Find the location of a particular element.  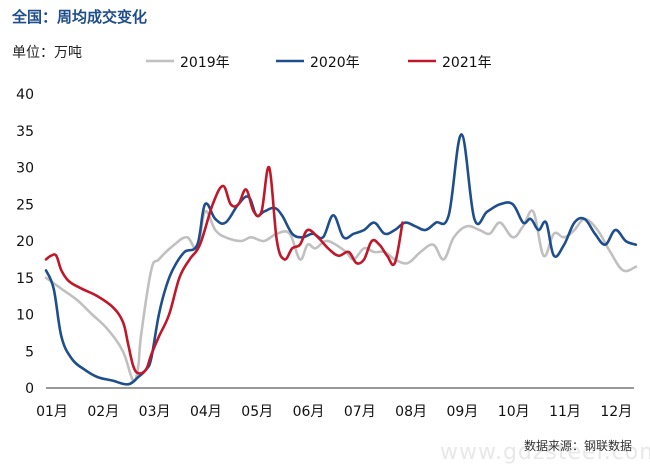

y-tick-label: 10 is located at coordinates (25, 316).